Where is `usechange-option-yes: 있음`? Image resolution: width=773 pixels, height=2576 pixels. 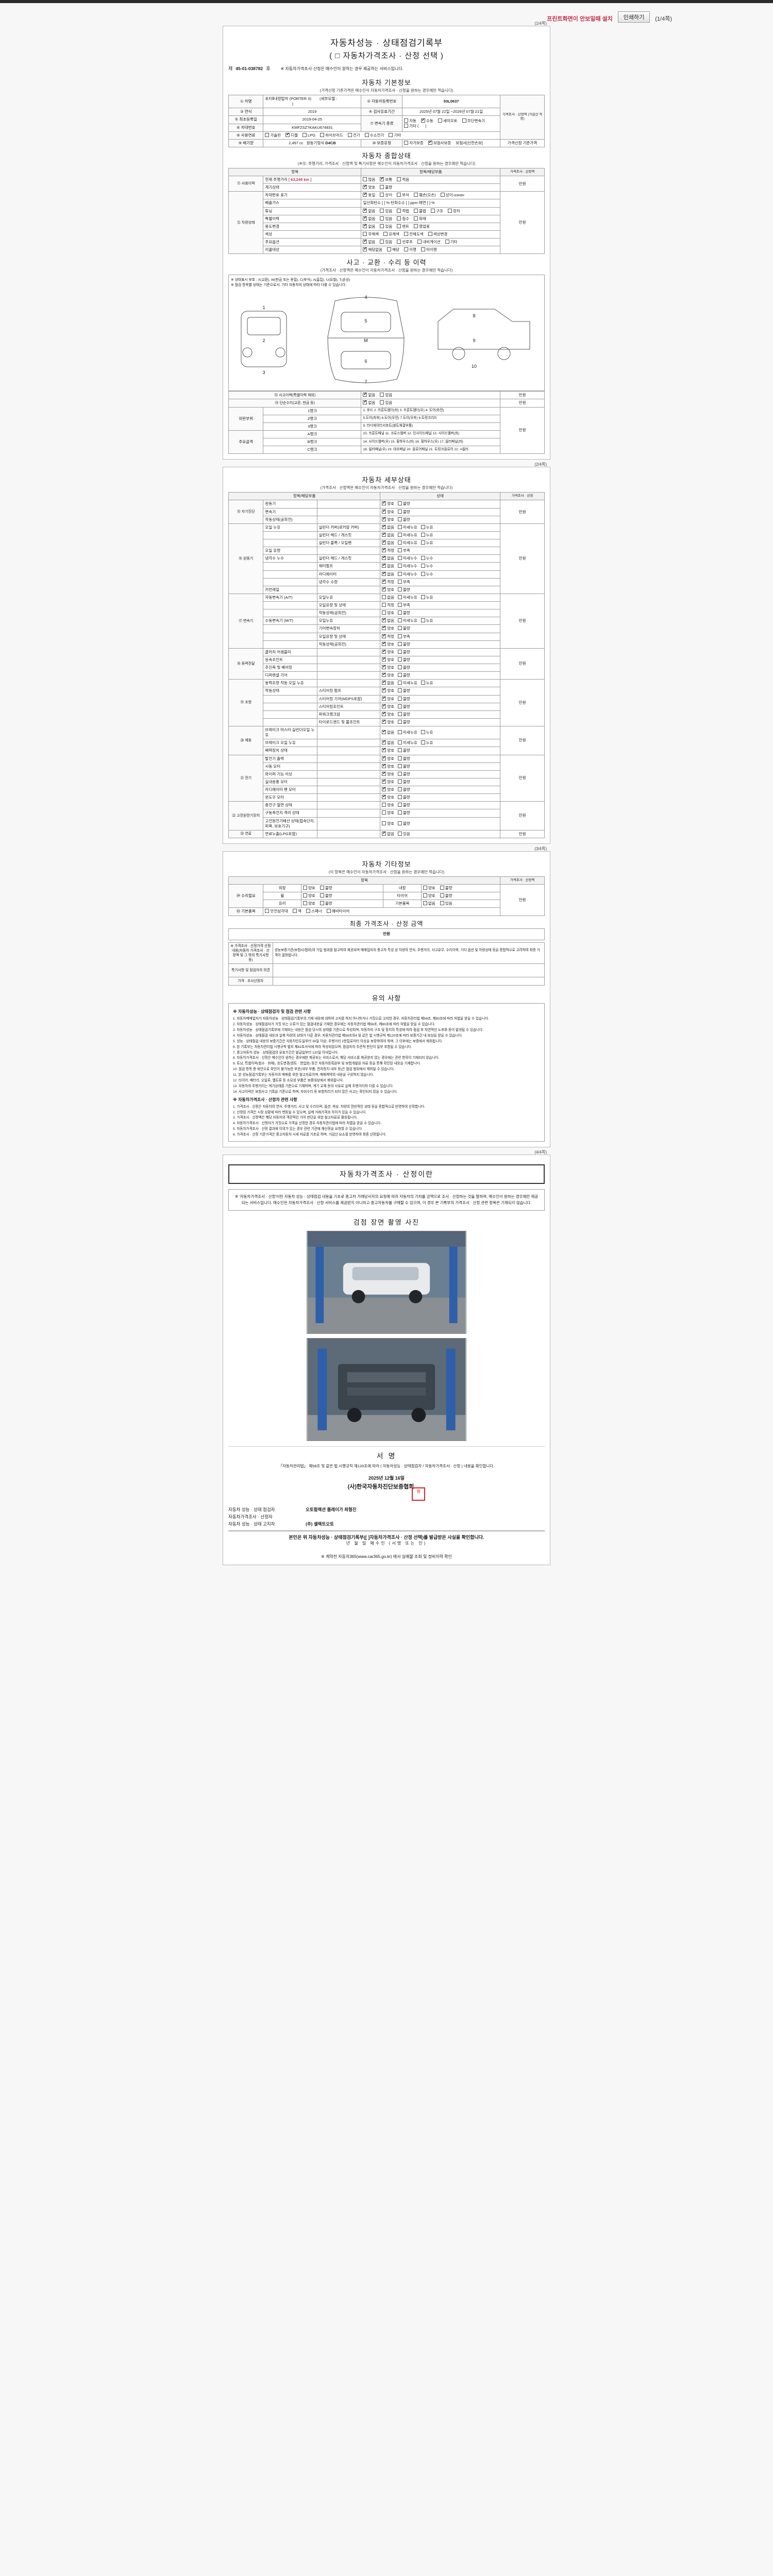 usechange-option-yes: 있음 is located at coordinates (386, 226).